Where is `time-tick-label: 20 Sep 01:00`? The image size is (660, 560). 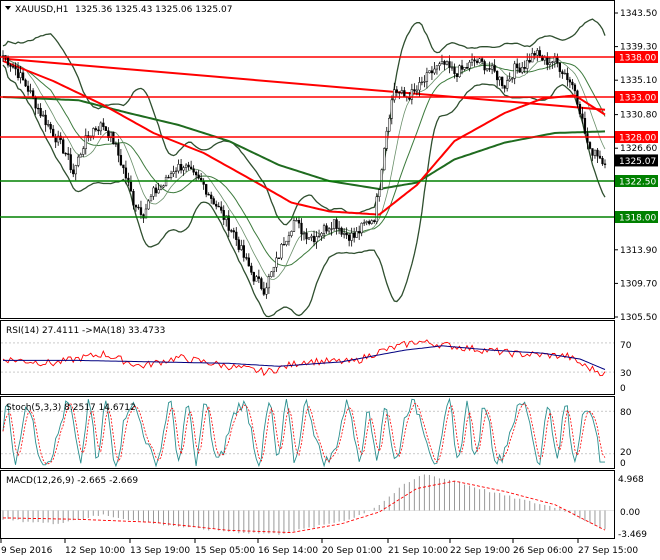 time-tick-label: 20 Sep 01:00 is located at coordinates (352, 551).